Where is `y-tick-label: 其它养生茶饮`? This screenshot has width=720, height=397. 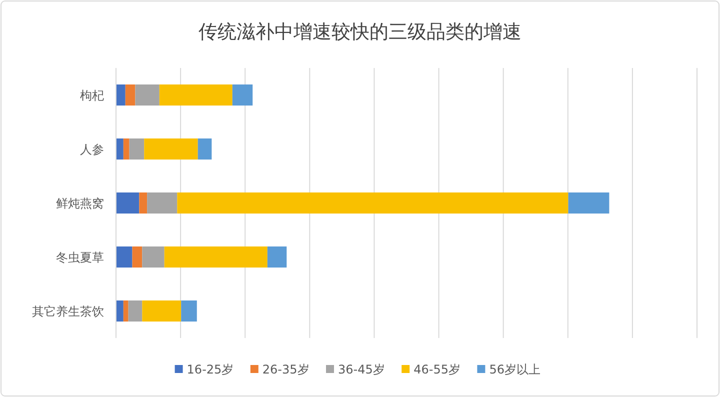 y-tick-label: 其它养生茶饮 is located at coordinates (68, 311).